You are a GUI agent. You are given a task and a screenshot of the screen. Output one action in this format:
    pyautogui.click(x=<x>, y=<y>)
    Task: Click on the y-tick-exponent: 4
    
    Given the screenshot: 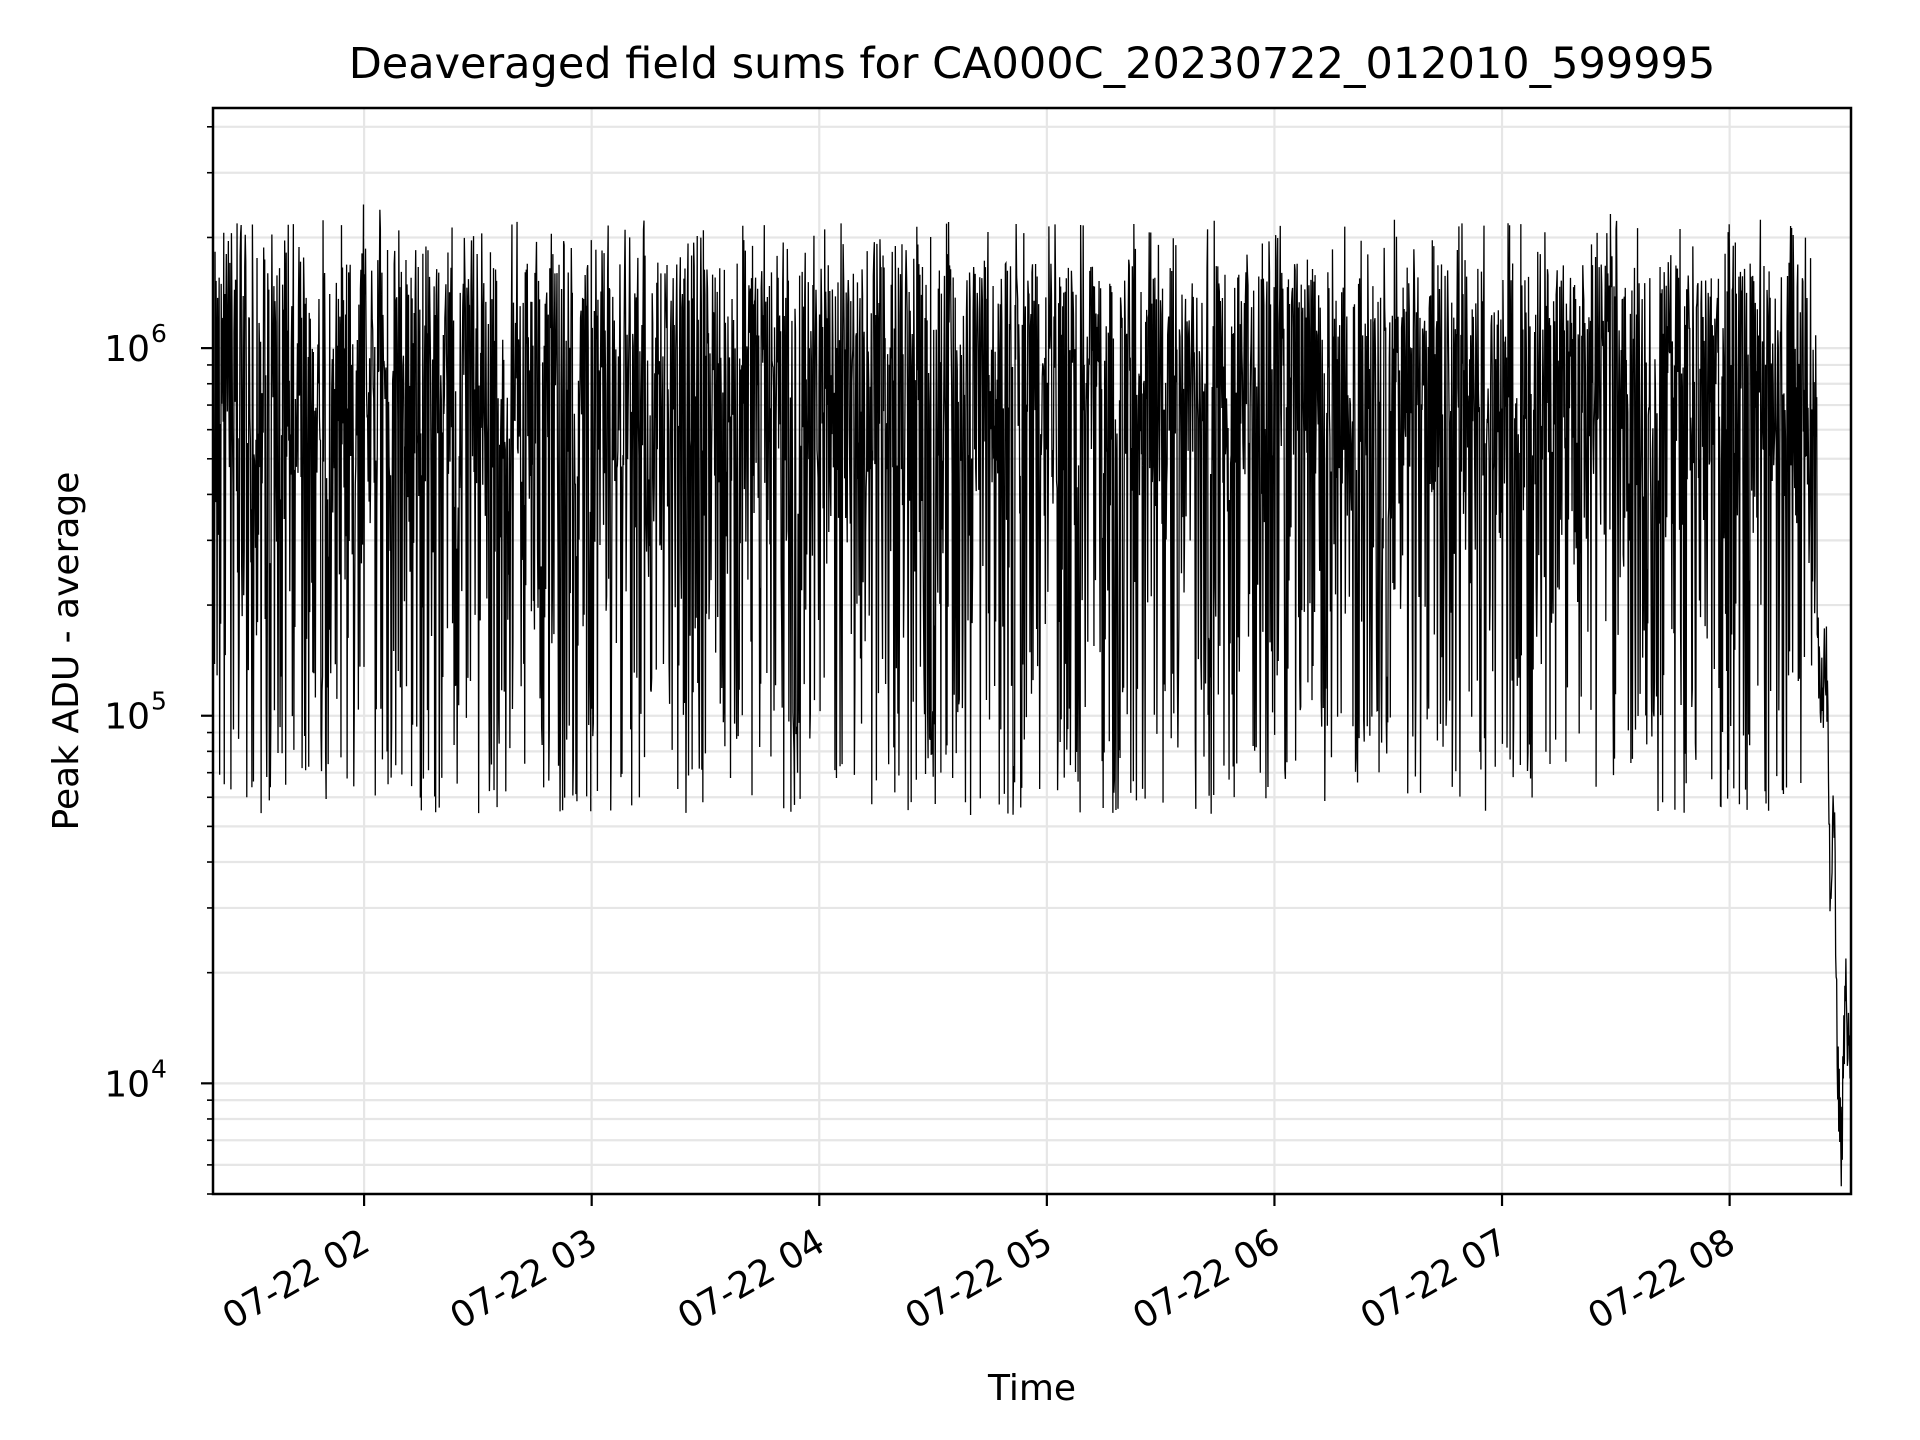 What is the action you would take?
    pyautogui.click(x=159, y=1068)
    